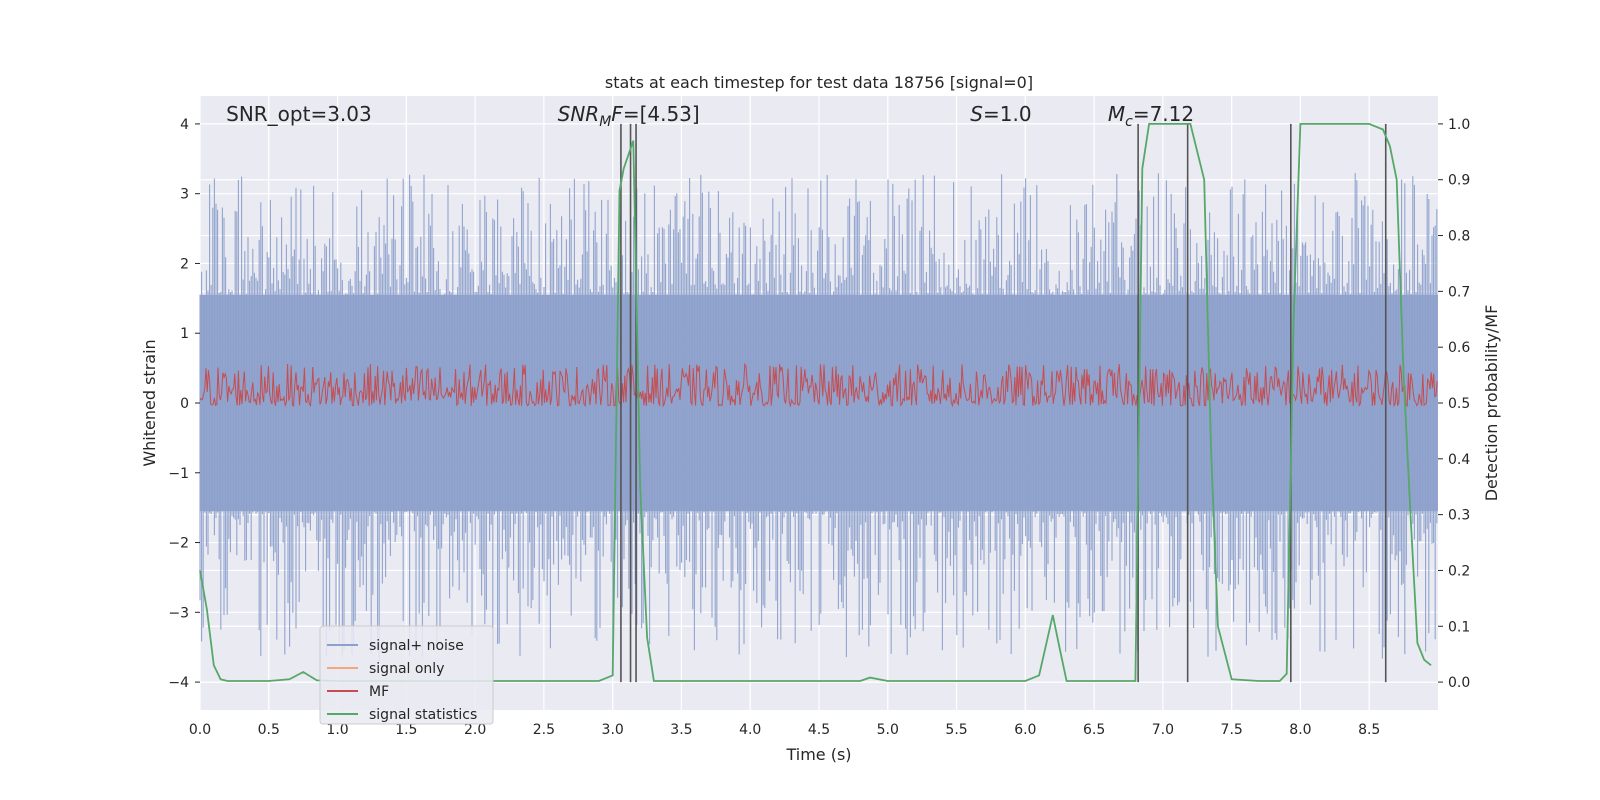 The image size is (1600, 800). What do you see at coordinates (1459, 181) in the screenshot?
I see `y-right-tick-label: 0.9` at bounding box center [1459, 181].